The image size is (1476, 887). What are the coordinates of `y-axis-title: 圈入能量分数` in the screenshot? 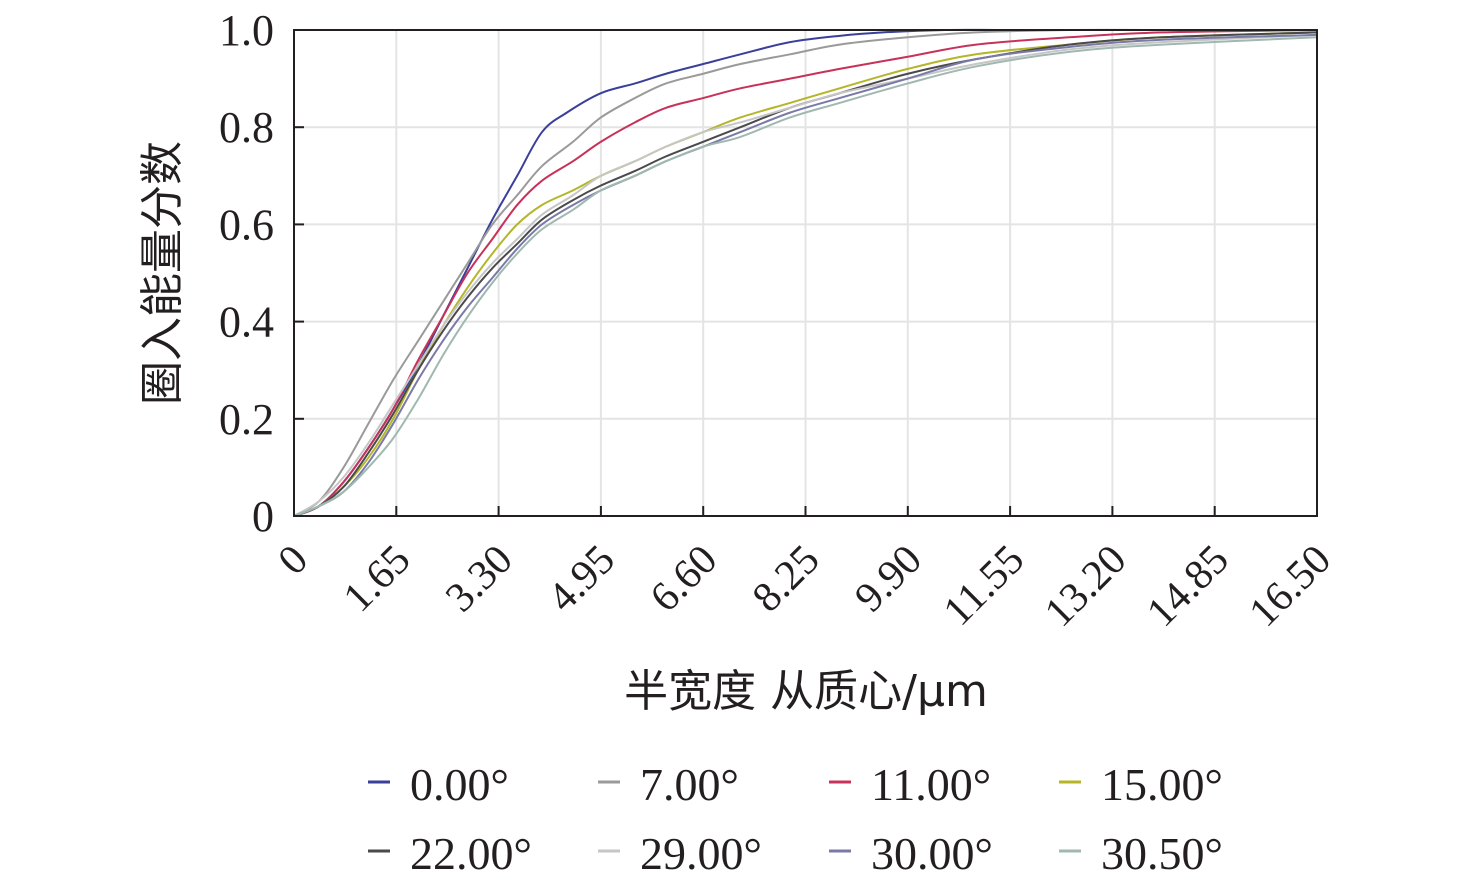 It's located at (162, 273).